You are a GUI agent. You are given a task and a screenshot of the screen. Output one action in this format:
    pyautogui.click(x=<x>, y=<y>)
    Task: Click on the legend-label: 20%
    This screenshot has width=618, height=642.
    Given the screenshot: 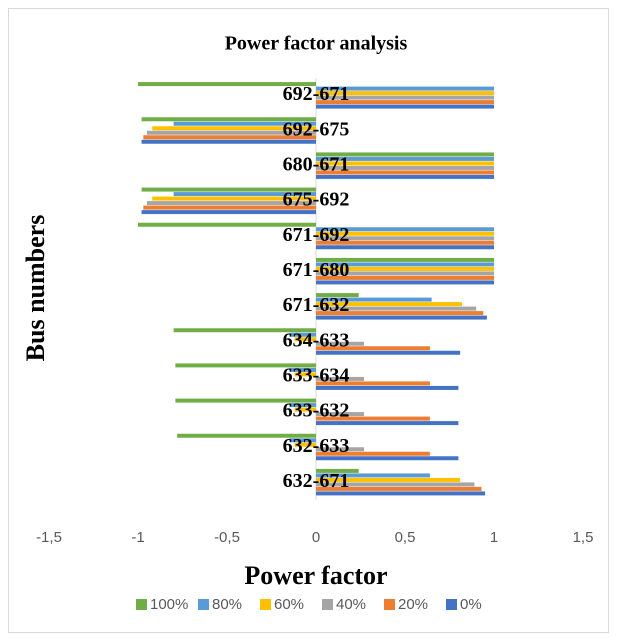 What is the action you would take?
    pyautogui.click(x=413, y=604)
    